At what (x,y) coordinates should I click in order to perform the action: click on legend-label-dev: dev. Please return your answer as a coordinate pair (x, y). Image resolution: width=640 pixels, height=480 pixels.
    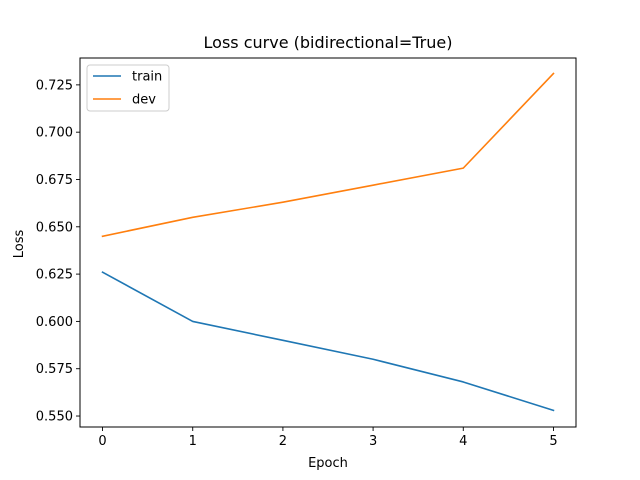
    Looking at the image, I should click on (144, 100).